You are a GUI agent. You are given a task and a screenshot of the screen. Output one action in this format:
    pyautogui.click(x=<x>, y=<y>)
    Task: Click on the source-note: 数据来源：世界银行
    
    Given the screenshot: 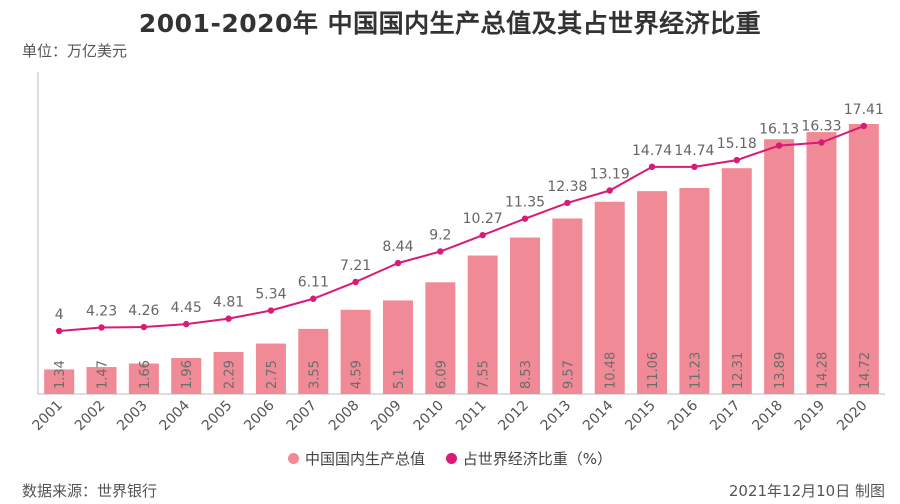 What is the action you would take?
    pyautogui.click(x=90, y=491)
    